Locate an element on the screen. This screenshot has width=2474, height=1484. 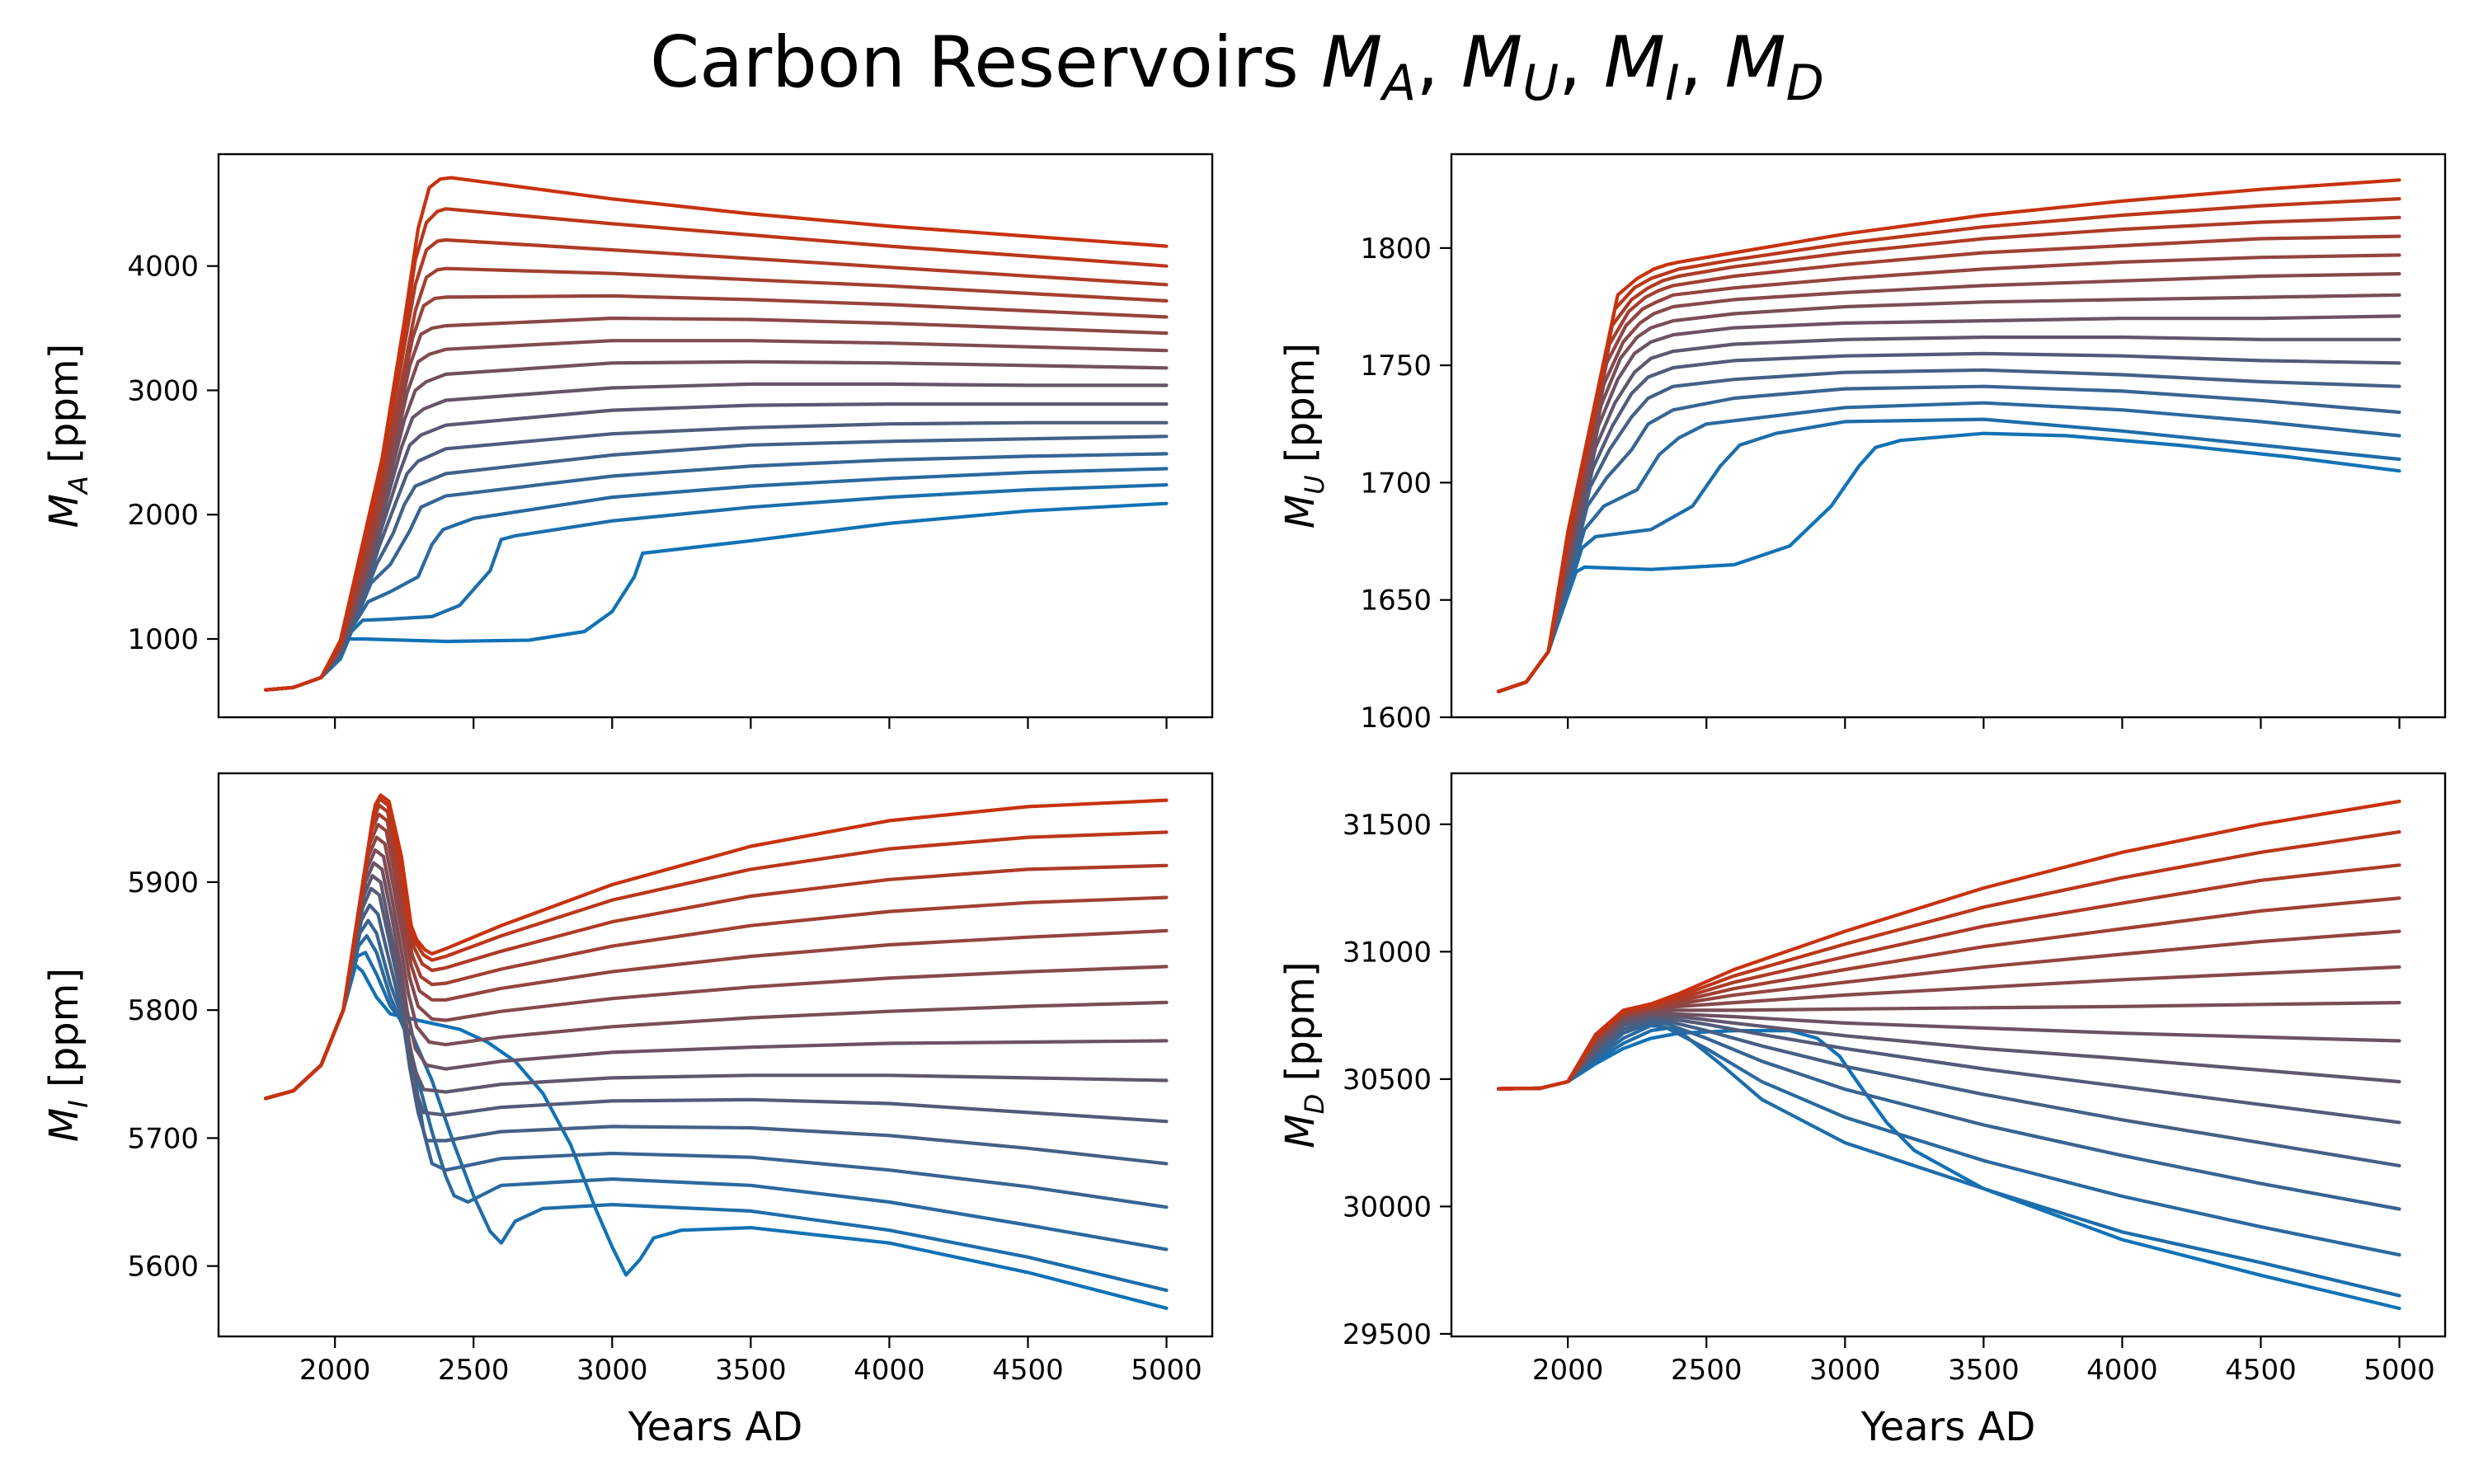
y-tick-label: 31500 is located at coordinates (1387, 825).